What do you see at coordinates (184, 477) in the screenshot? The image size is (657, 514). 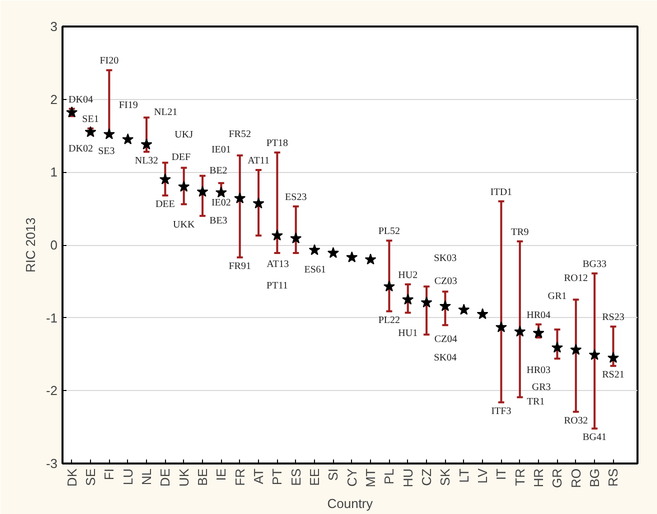 I see `x-tick-label: UK` at bounding box center [184, 477].